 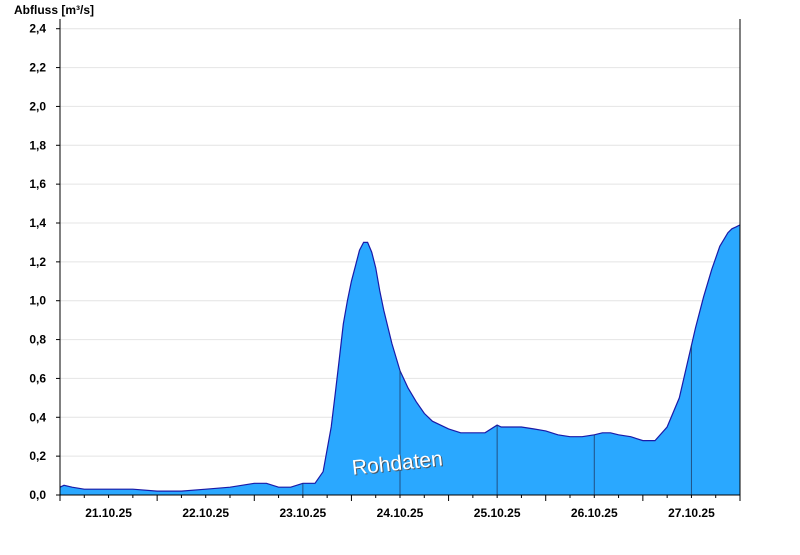 I want to click on y-axis-title: Abfluss [m³/s], so click(x=54, y=10).